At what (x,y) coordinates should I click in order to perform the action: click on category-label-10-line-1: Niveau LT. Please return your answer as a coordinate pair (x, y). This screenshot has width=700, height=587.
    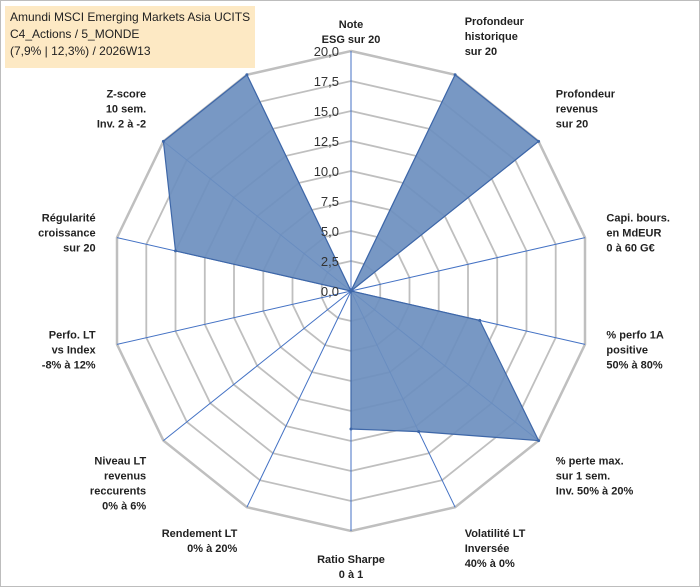
    Looking at the image, I should click on (120, 461).